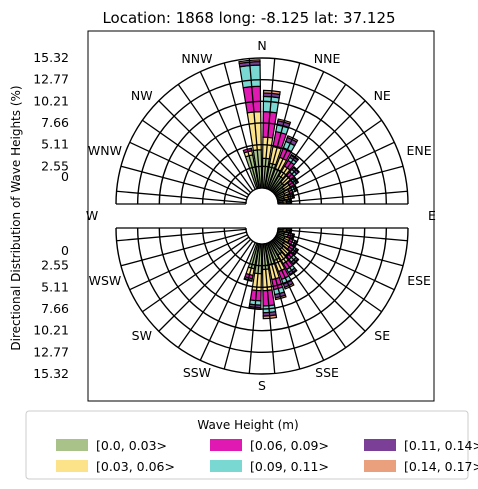  What do you see at coordinates (197, 372) in the screenshot?
I see `direction-label-SSW: SSW` at bounding box center [197, 372].